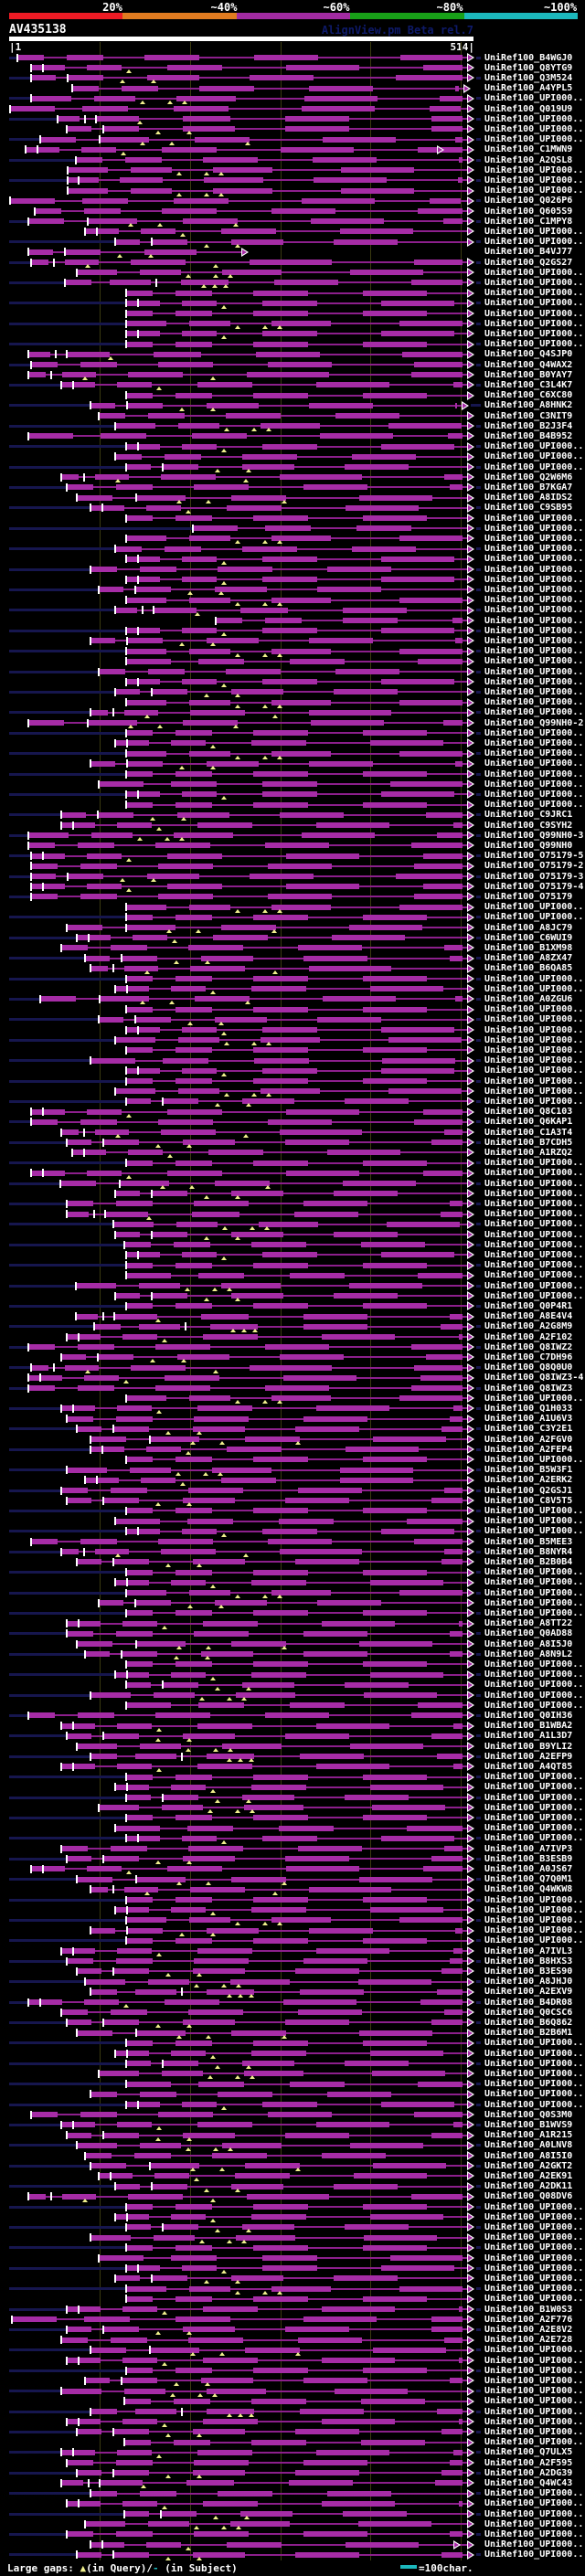 This screenshot has height=2576, width=585. Describe the element at coordinates (529, 1112) in the screenshot. I see `hit-accession-label: UniRef100_Q8C103` at that location.